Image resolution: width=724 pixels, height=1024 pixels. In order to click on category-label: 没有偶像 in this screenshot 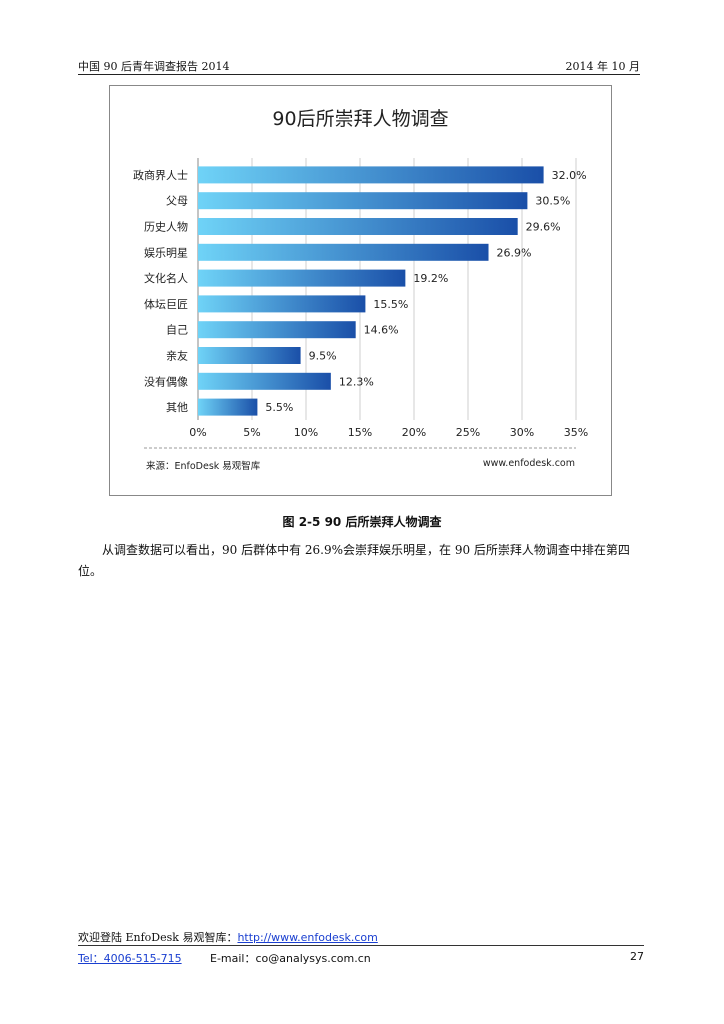, I will do `click(166, 381)`.